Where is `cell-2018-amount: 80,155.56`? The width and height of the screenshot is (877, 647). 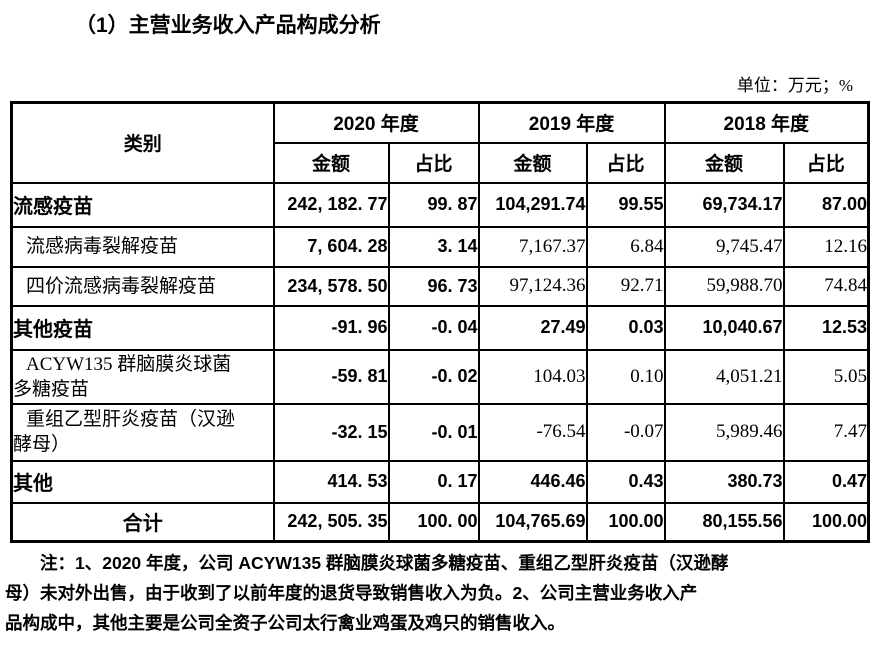 cell-2018-amount: 80,155.56 is located at coordinates (724, 522).